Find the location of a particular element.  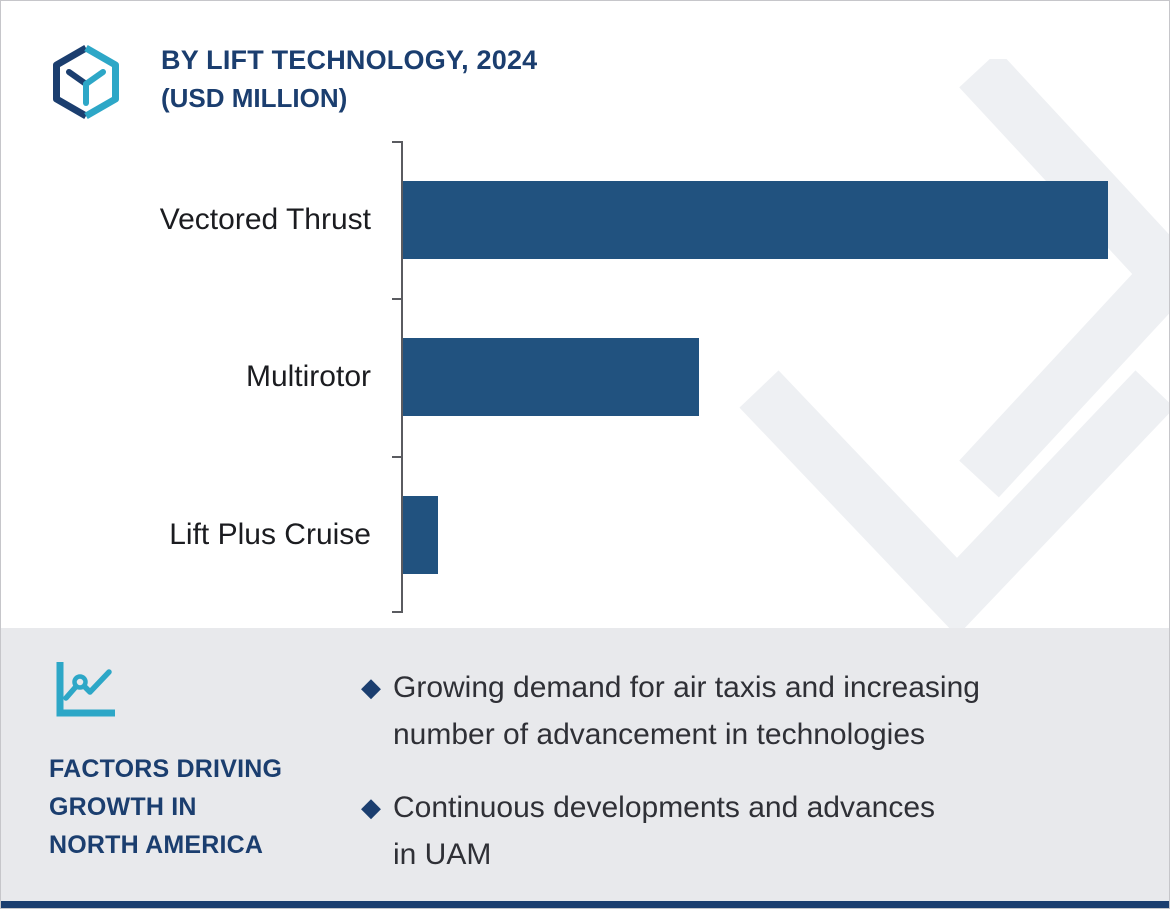

bar-multirotor is located at coordinates (551, 376).